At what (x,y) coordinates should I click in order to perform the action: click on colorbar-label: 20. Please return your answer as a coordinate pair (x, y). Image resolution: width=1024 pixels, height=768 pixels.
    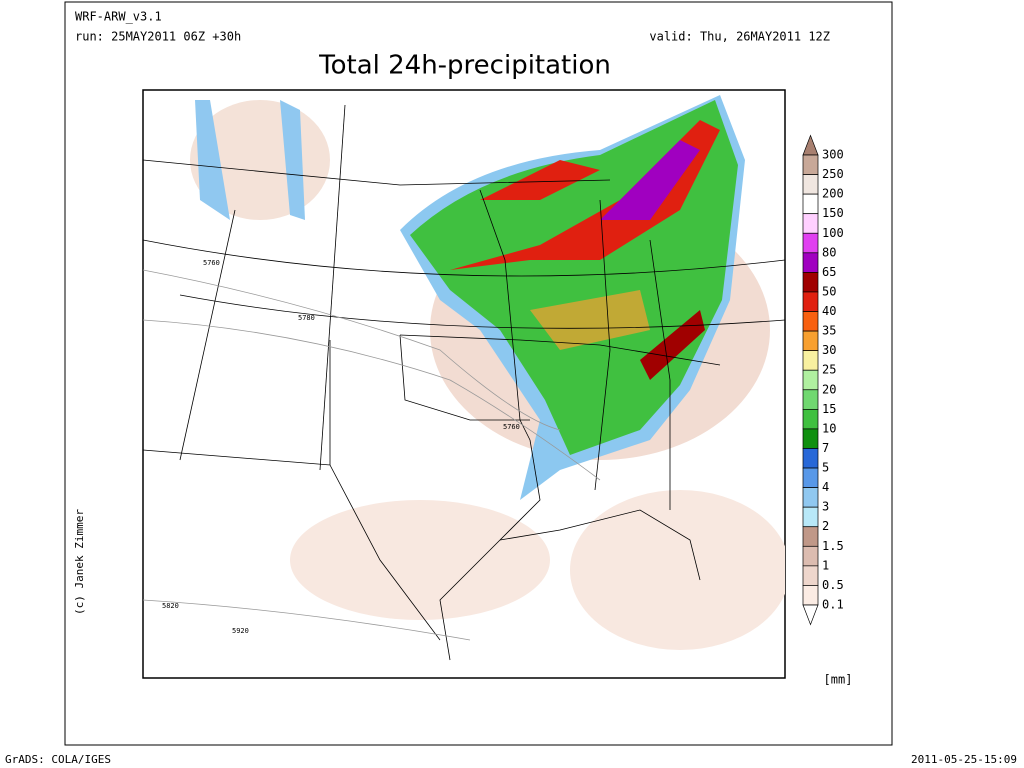
    Looking at the image, I should click on (829, 389).